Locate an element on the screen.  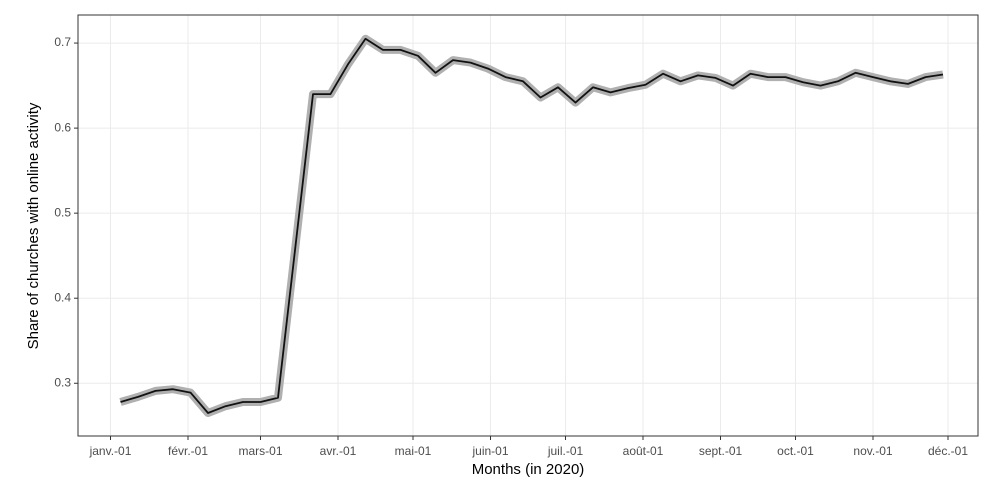
x-tick-label: mai-01 is located at coordinates (413, 451).